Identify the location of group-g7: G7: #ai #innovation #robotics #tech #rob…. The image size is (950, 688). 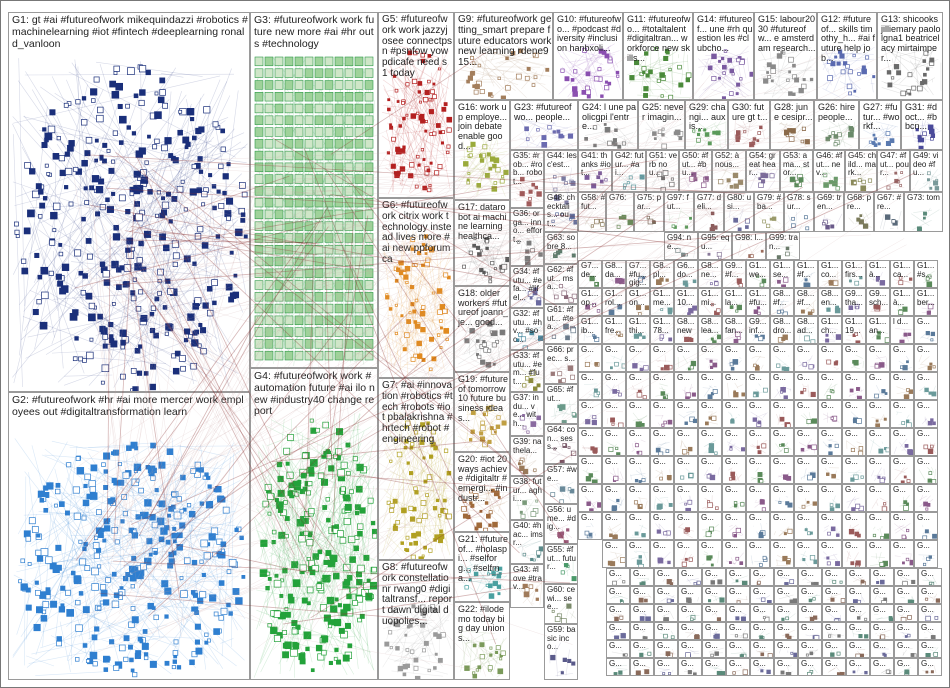
(416, 469).